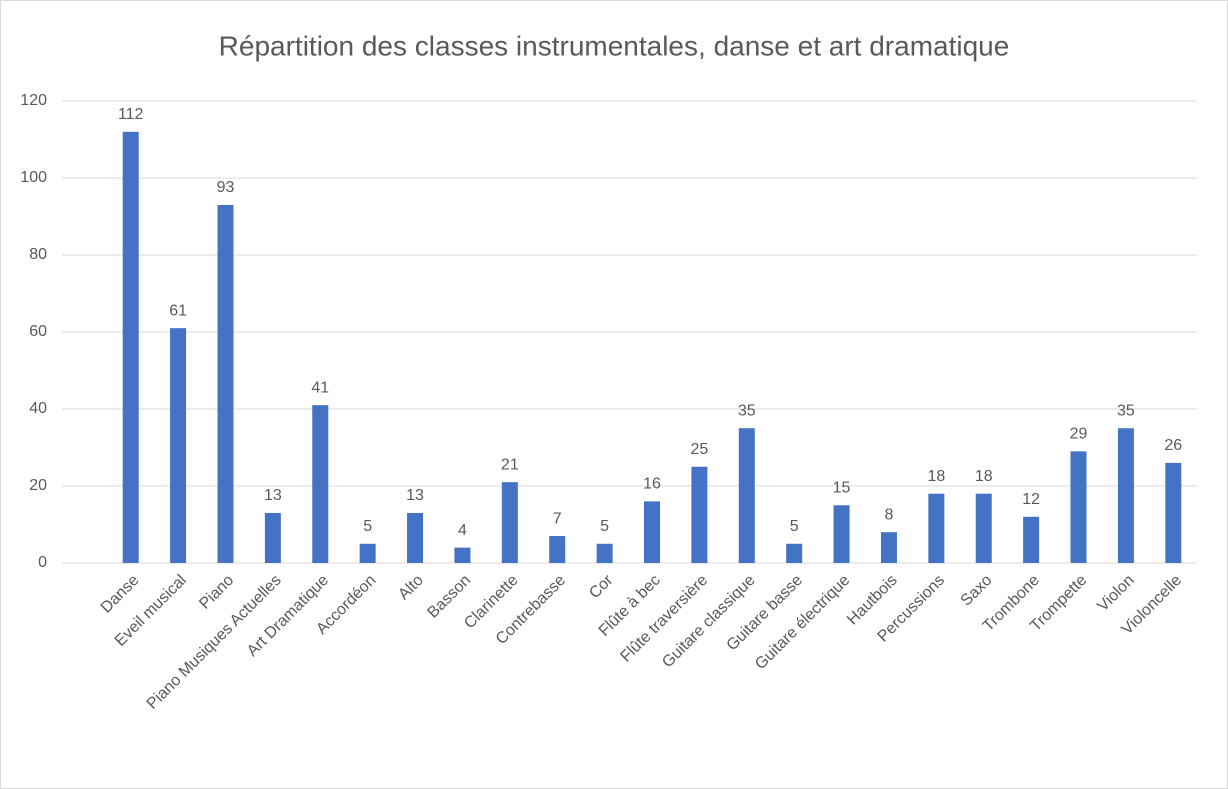  I want to click on data-label: 21, so click(510, 464).